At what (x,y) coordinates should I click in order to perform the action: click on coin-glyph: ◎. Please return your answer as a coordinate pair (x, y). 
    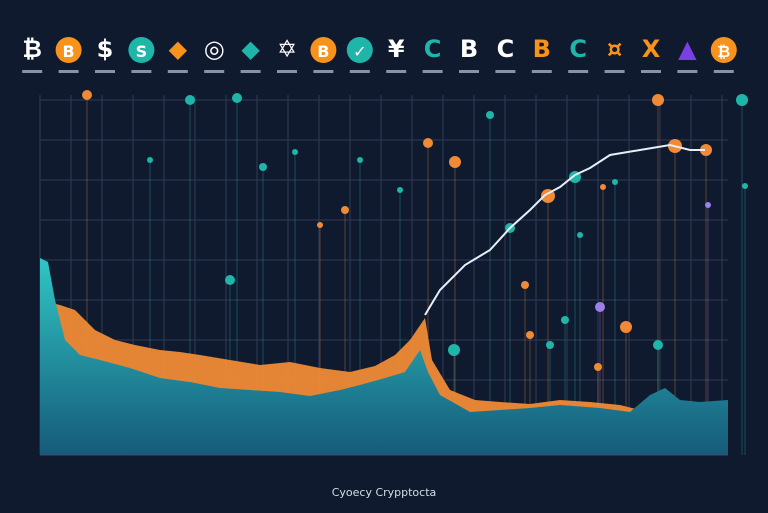
    Looking at the image, I should click on (214, 49).